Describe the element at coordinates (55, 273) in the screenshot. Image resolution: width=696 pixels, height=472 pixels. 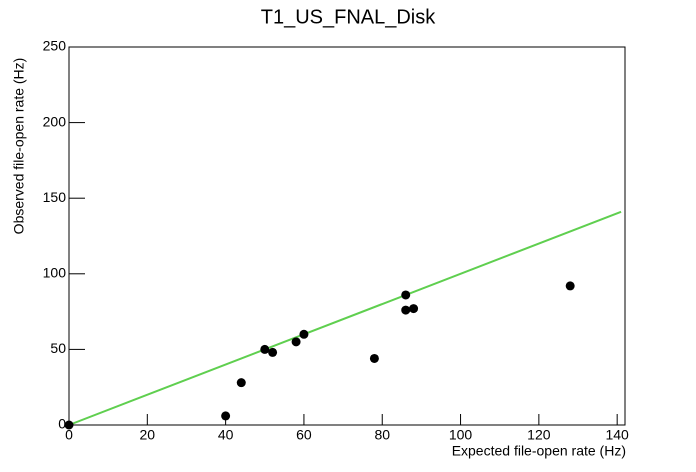
I see `y-tick-label: 100` at that location.